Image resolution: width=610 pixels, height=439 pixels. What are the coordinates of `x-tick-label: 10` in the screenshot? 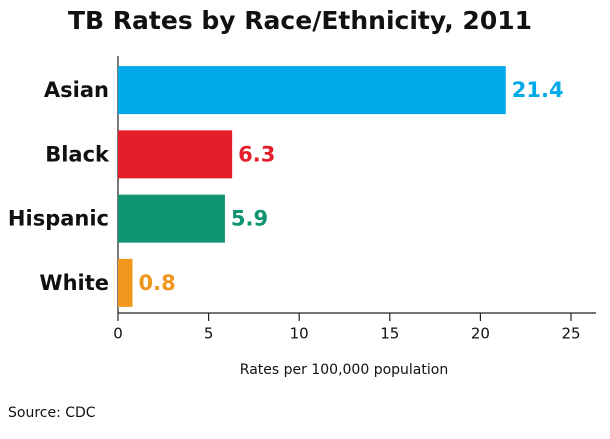 It's located at (299, 334).